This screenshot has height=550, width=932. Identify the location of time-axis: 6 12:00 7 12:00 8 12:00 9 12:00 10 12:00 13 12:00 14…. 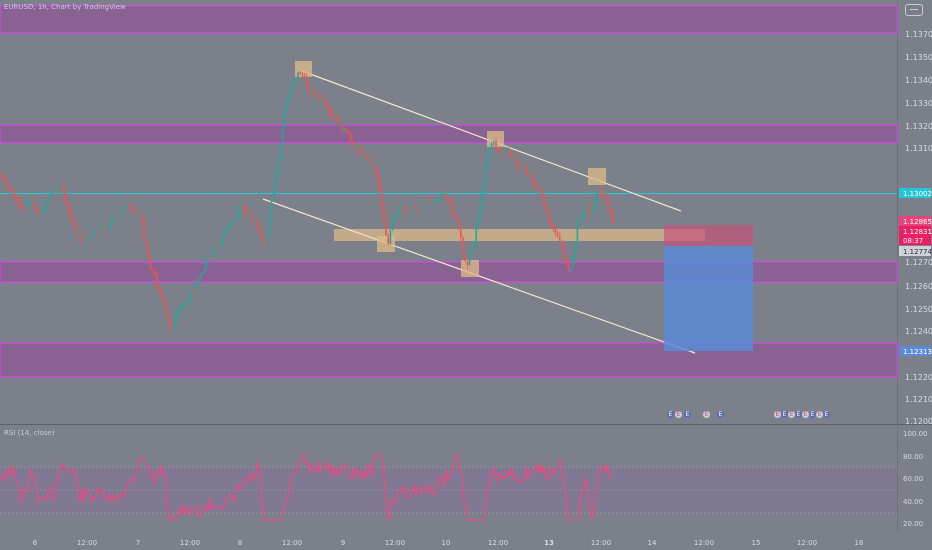
(448, 543).